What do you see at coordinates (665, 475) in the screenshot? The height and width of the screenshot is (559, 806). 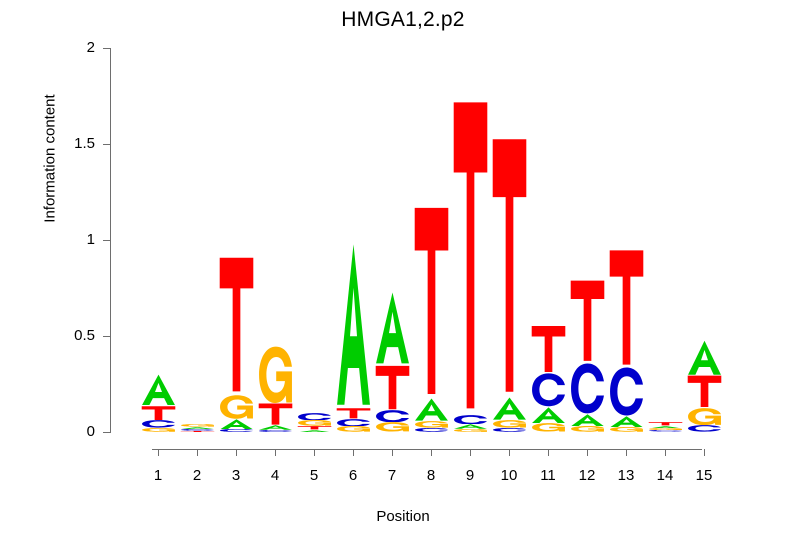 I see `x-tick-label: 14` at bounding box center [665, 475].